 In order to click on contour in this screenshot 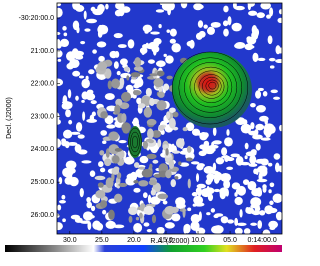, I will do `click(135, 142)`.